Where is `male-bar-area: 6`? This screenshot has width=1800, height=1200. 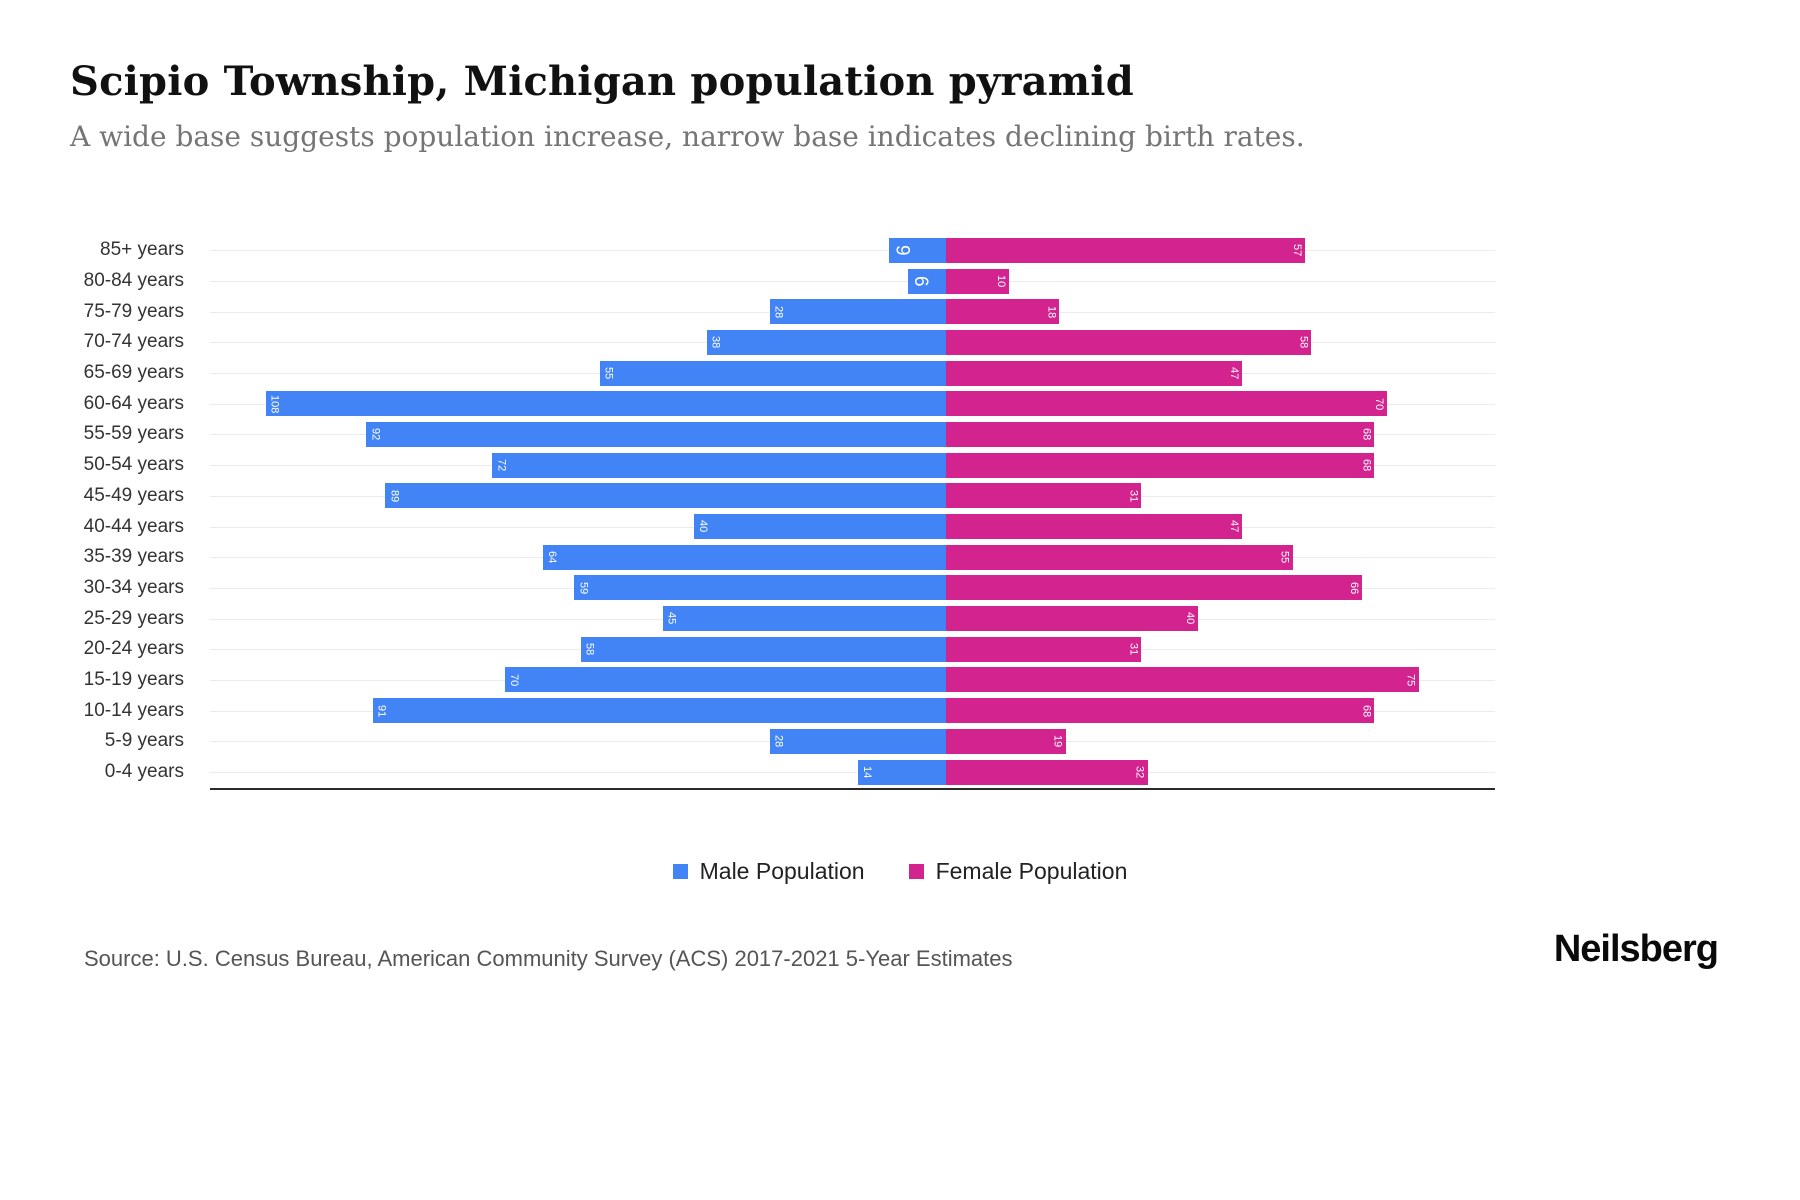
male-bar-area: 6 is located at coordinates (572, 281).